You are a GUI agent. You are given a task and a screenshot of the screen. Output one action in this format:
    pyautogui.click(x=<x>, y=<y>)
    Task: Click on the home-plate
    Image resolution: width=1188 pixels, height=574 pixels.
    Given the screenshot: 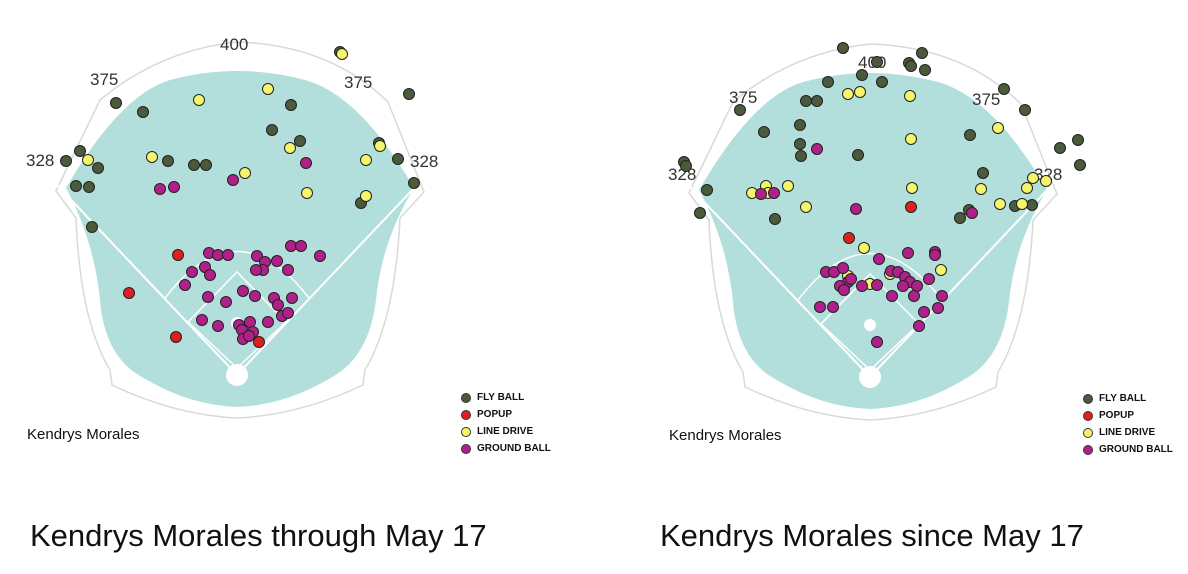 What is the action you would take?
    pyautogui.click(x=237, y=375)
    